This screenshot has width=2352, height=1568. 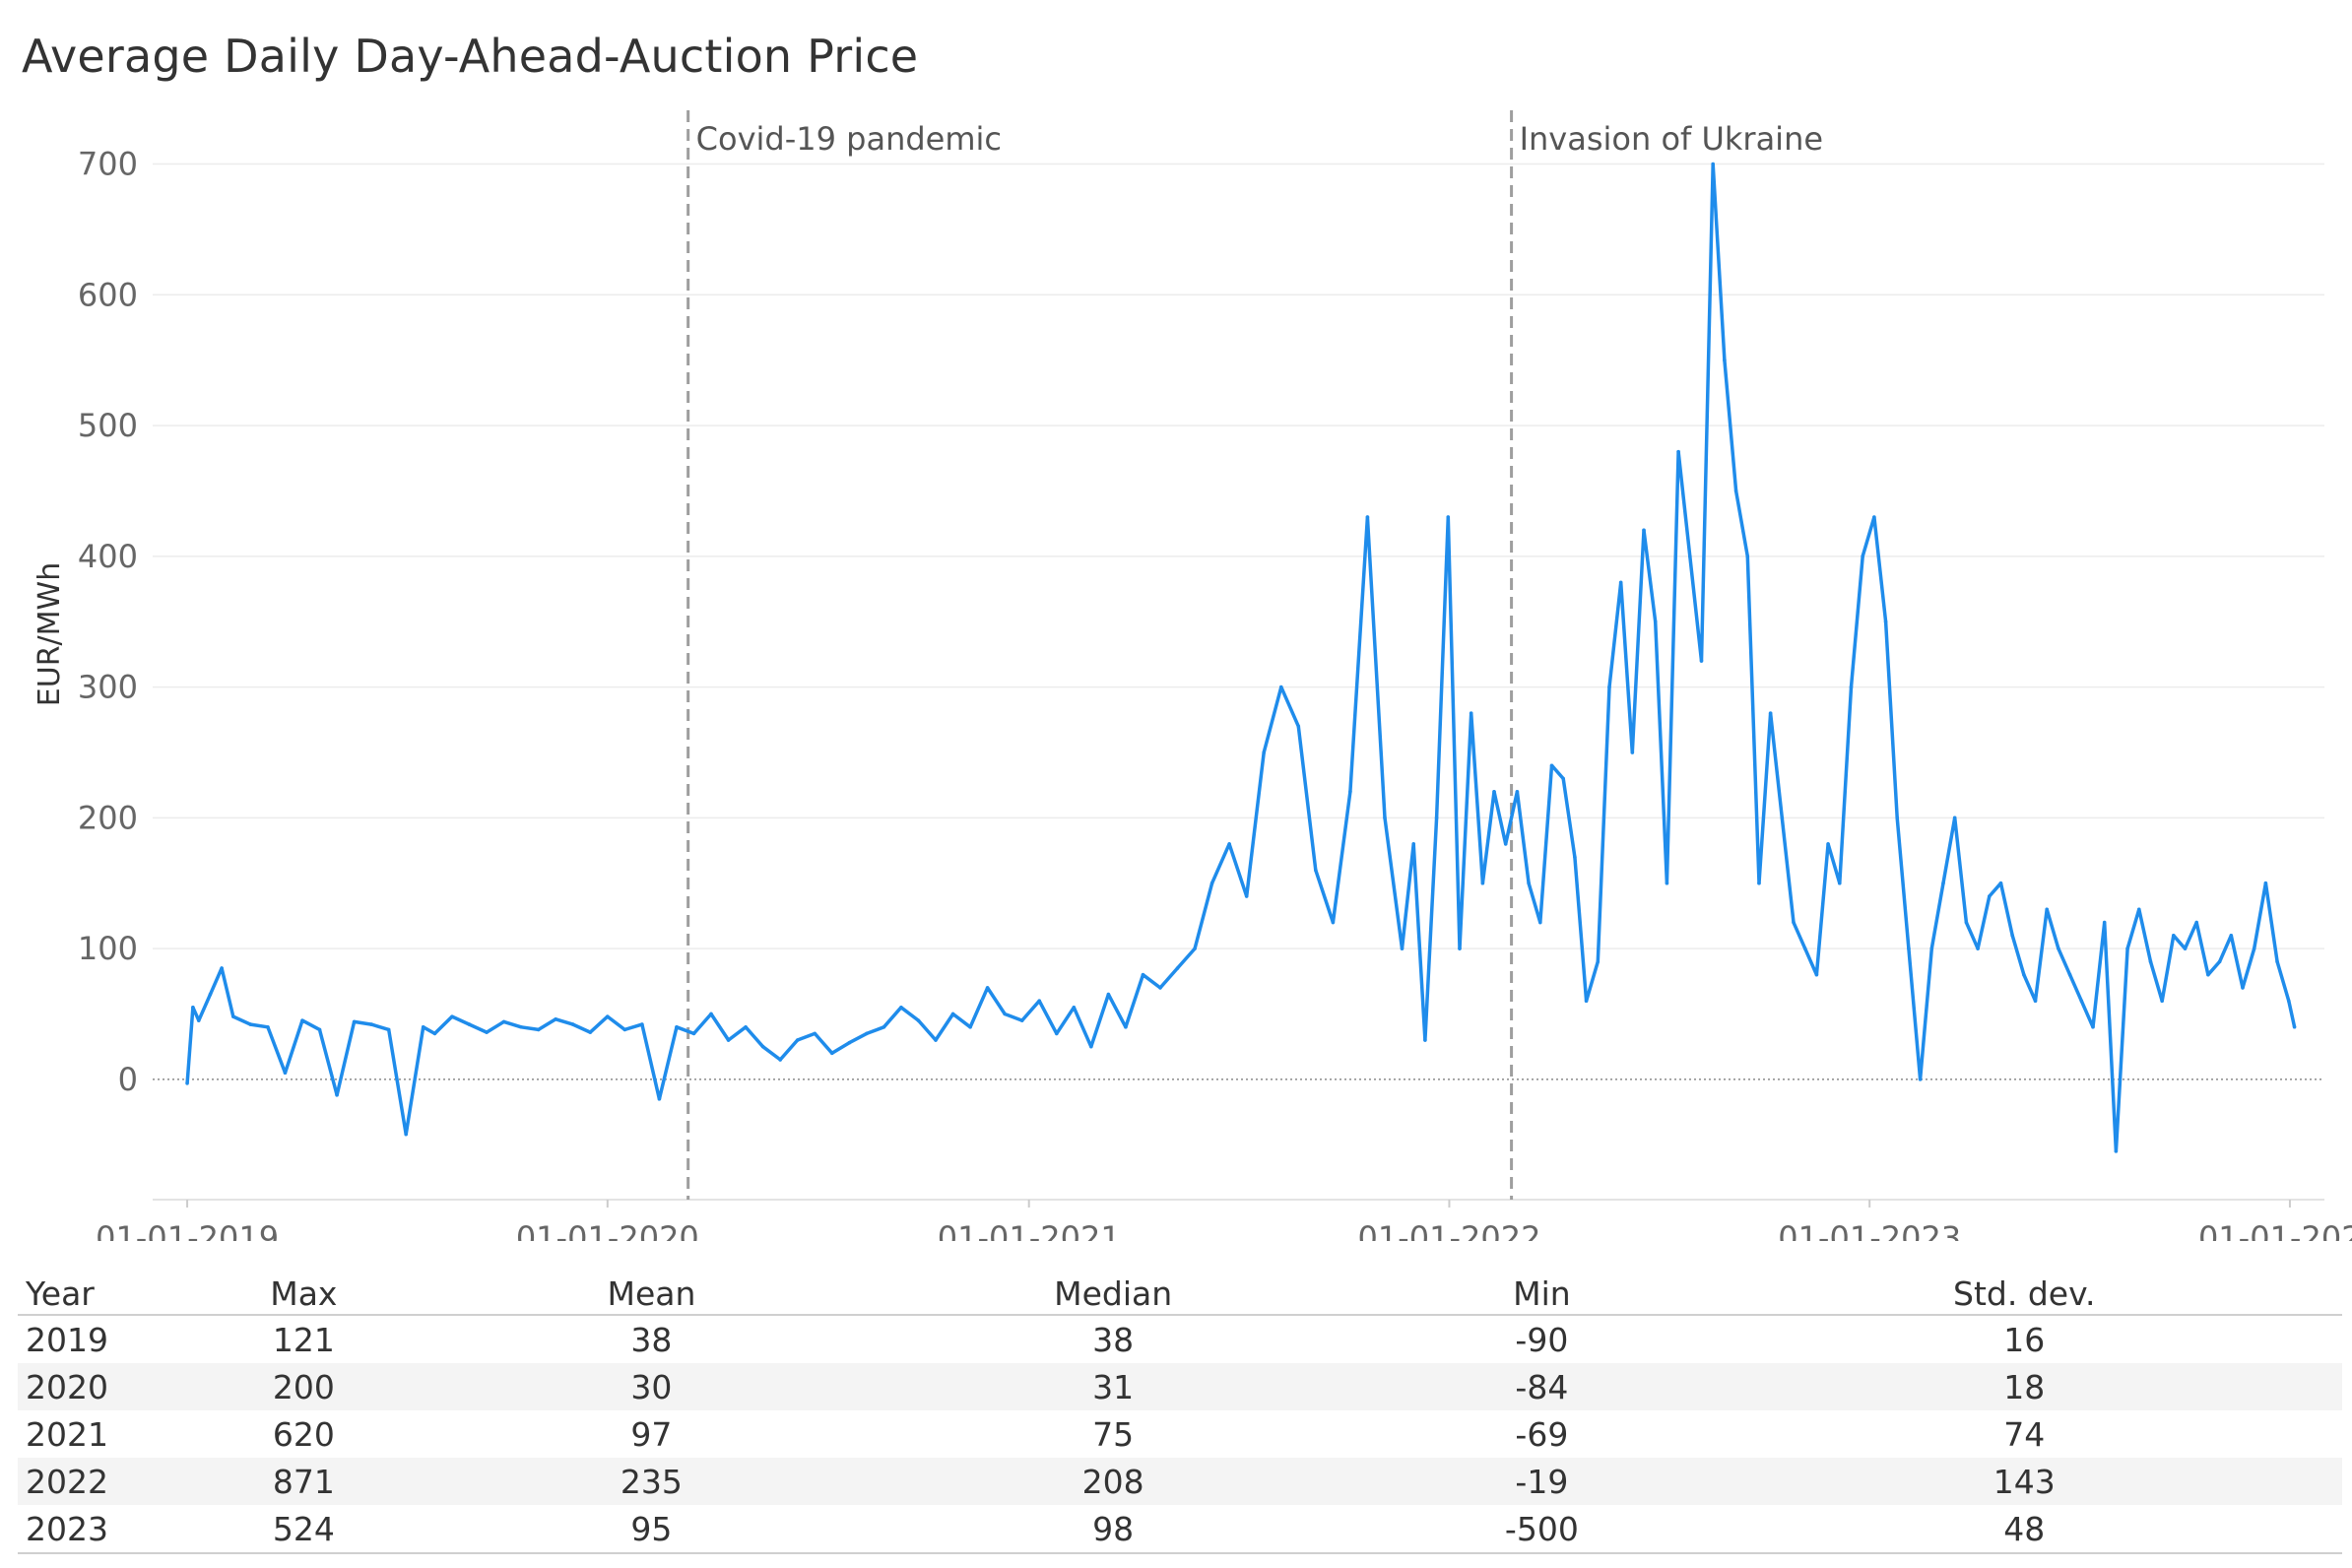 What do you see at coordinates (1448, 1230) in the screenshot?
I see `x-tick-label: 01-01-2022` at bounding box center [1448, 1230].